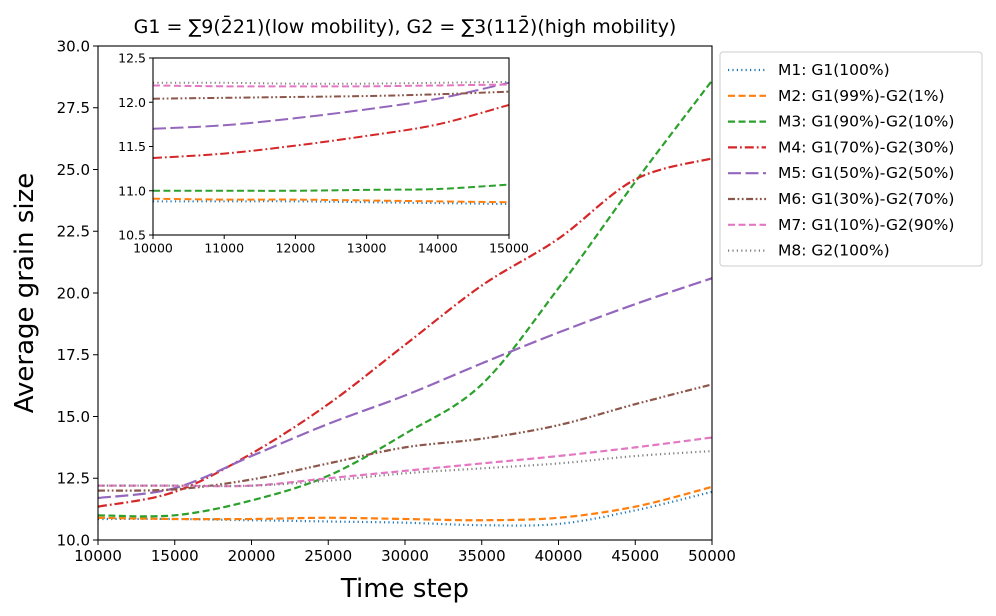 This screenshot has height=616, width=996. I want to click on legend-frame, so click(851, 159).